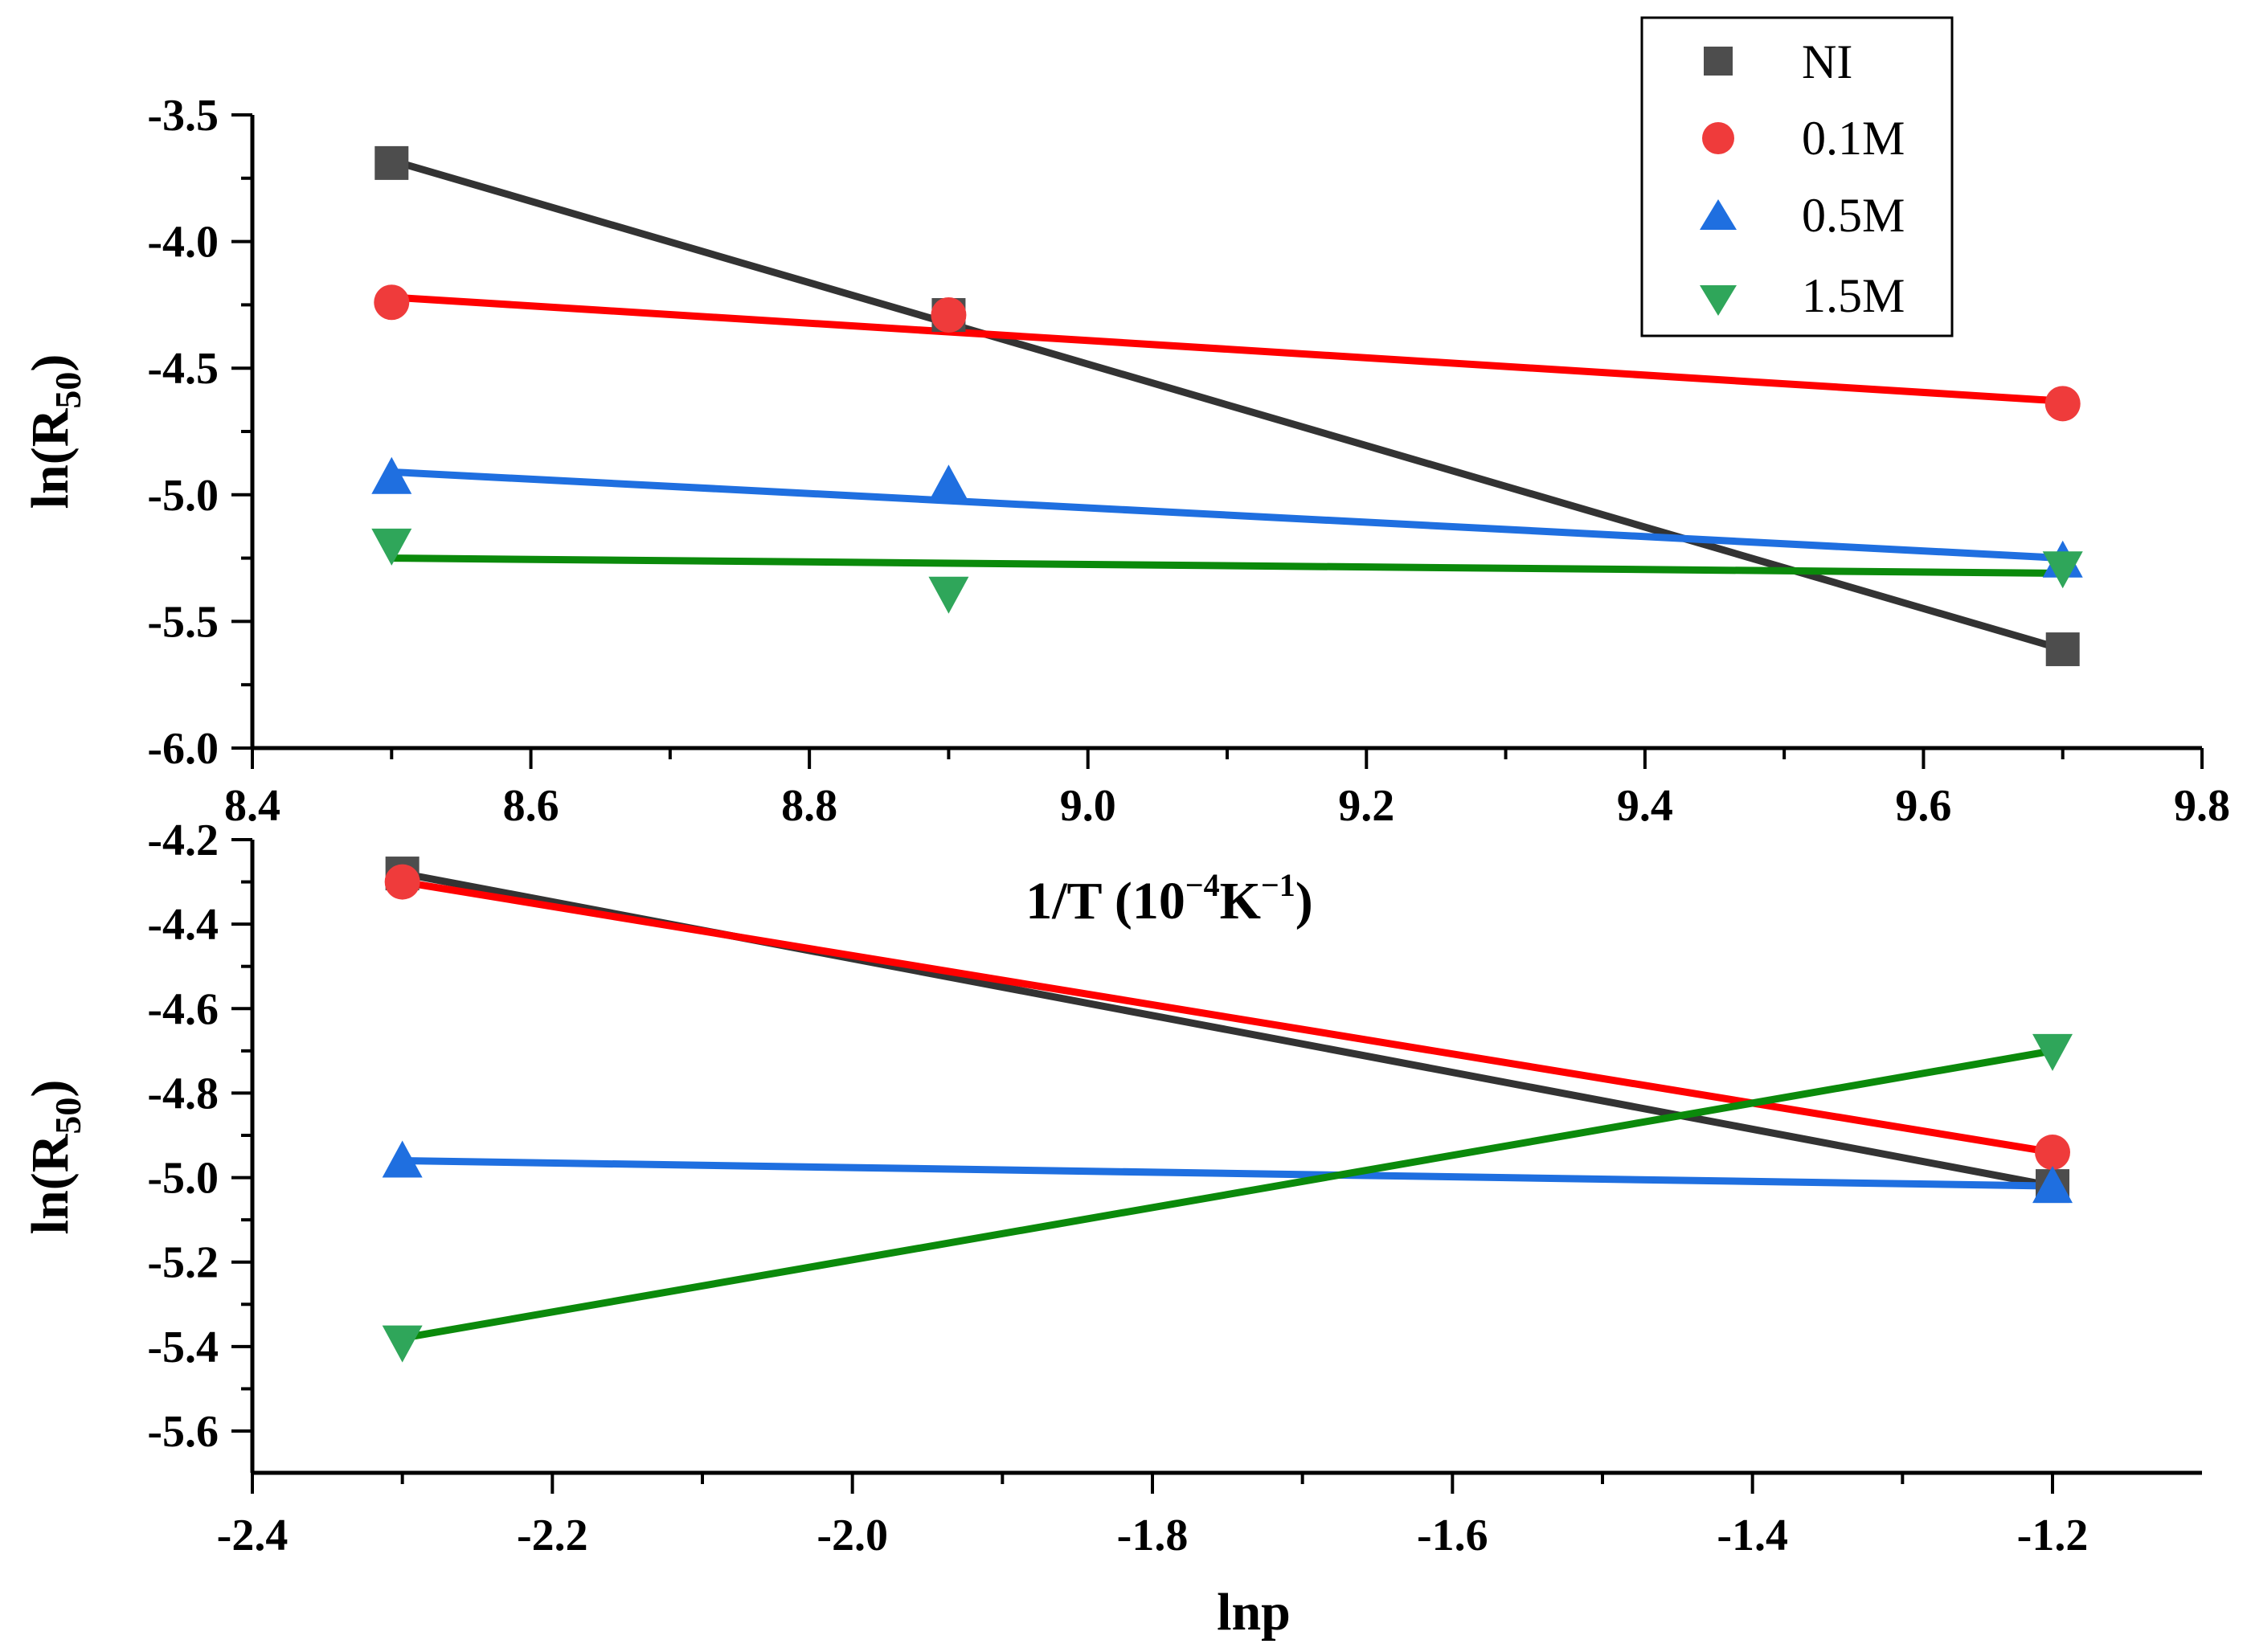 The width and height of the screenshot is (2247, 1652). Describe the element at coordinates (183, 1263) in the screenshot. I see `y-tick-label: -5.2` at that location.